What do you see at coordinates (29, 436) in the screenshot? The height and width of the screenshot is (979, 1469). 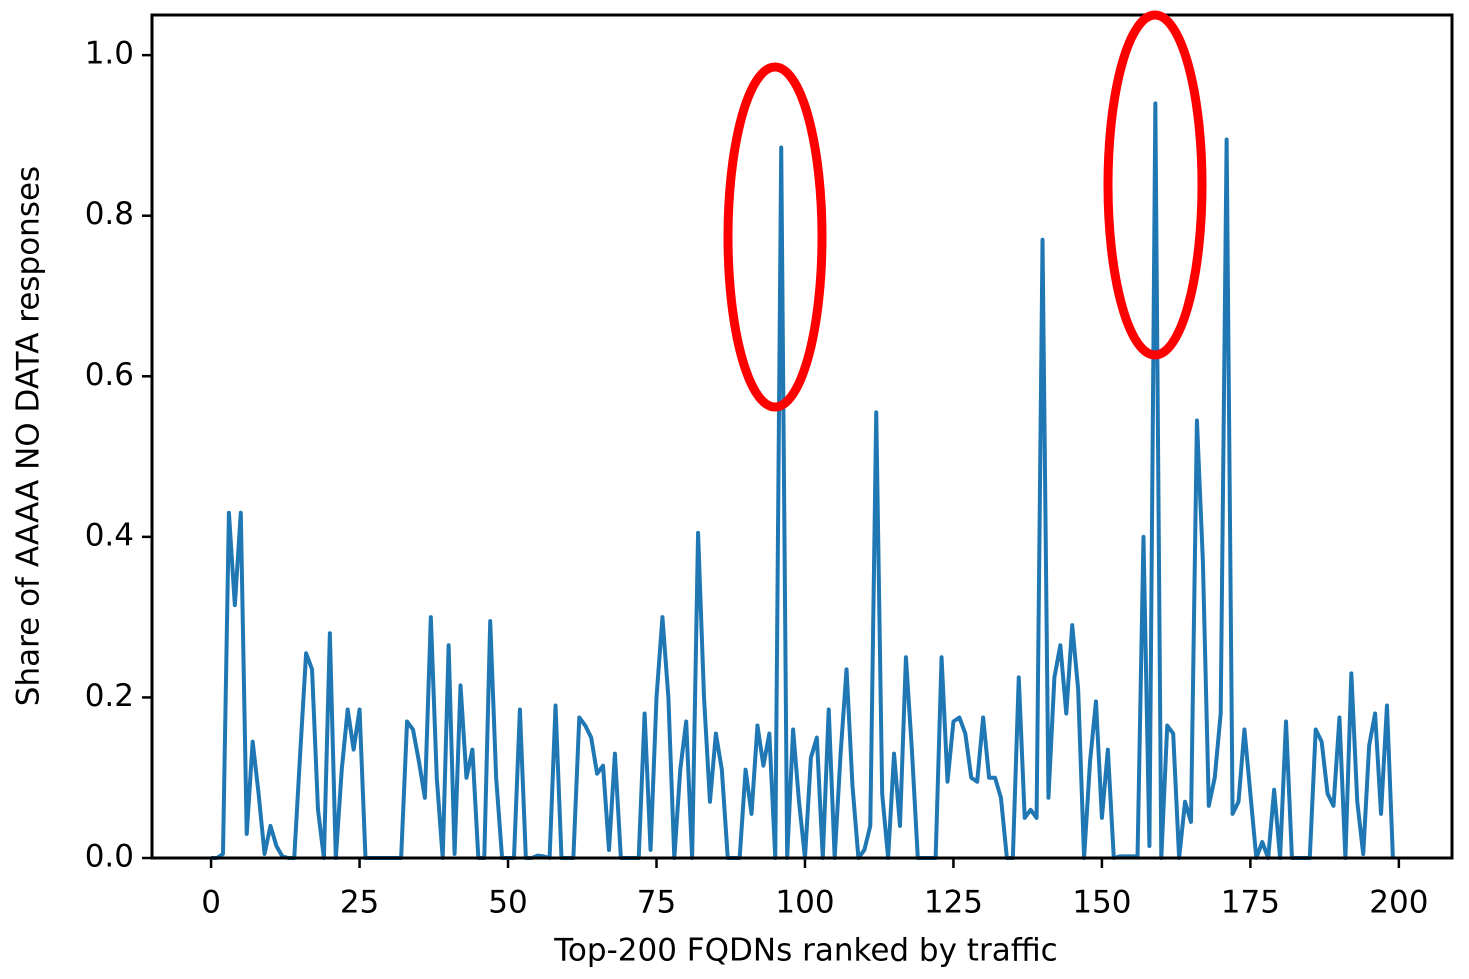 I see `y-axis-label: Share of AAAA NO DATA responses` at bounding box center [29, 436].